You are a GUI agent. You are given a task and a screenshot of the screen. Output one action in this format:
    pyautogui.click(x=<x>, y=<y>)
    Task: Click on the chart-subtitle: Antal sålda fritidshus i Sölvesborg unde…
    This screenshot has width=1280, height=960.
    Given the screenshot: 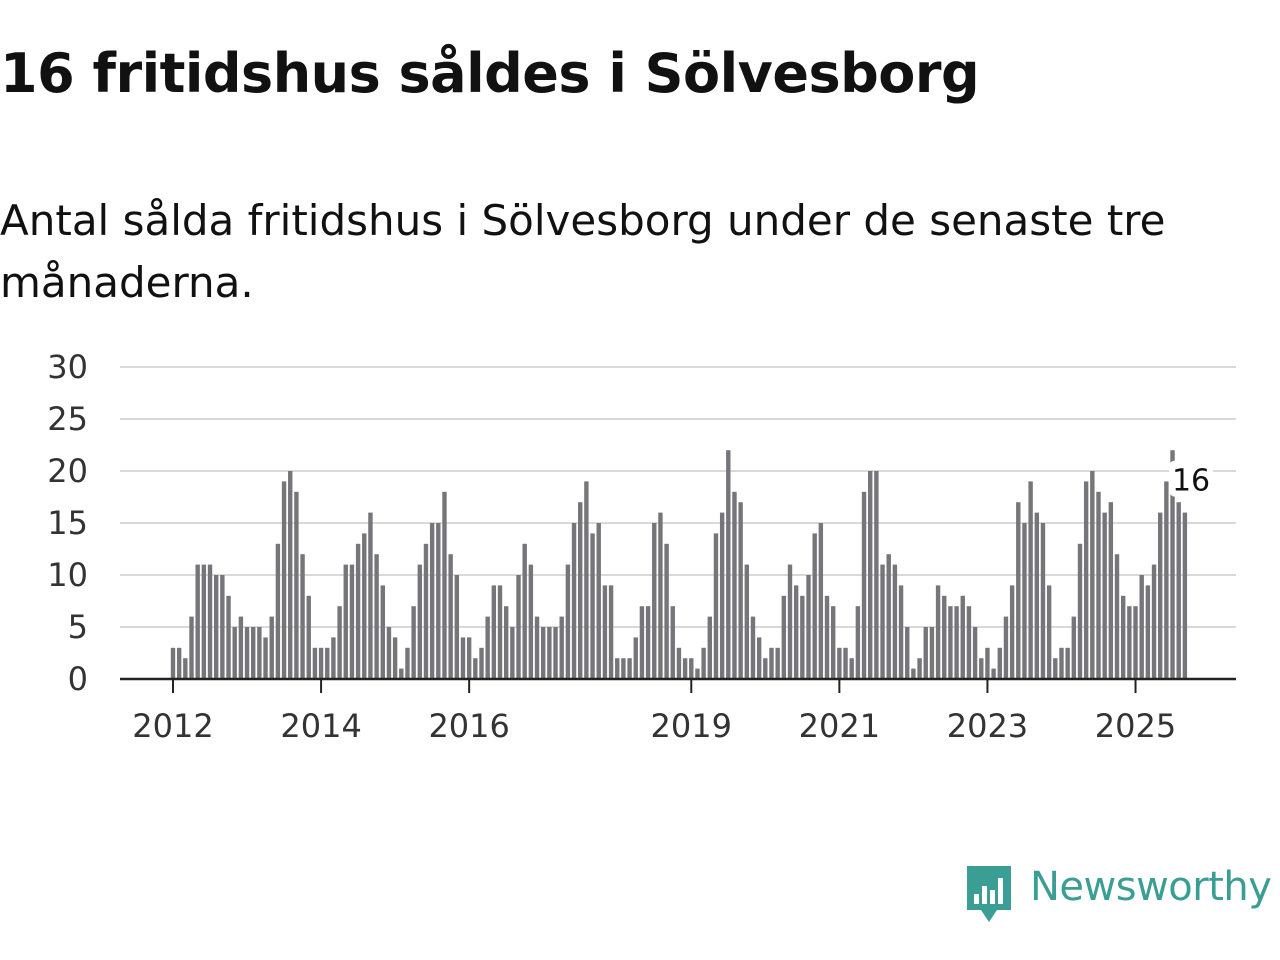 What is the action you would take?
    pyautogui.click(x=583, y=251)
    